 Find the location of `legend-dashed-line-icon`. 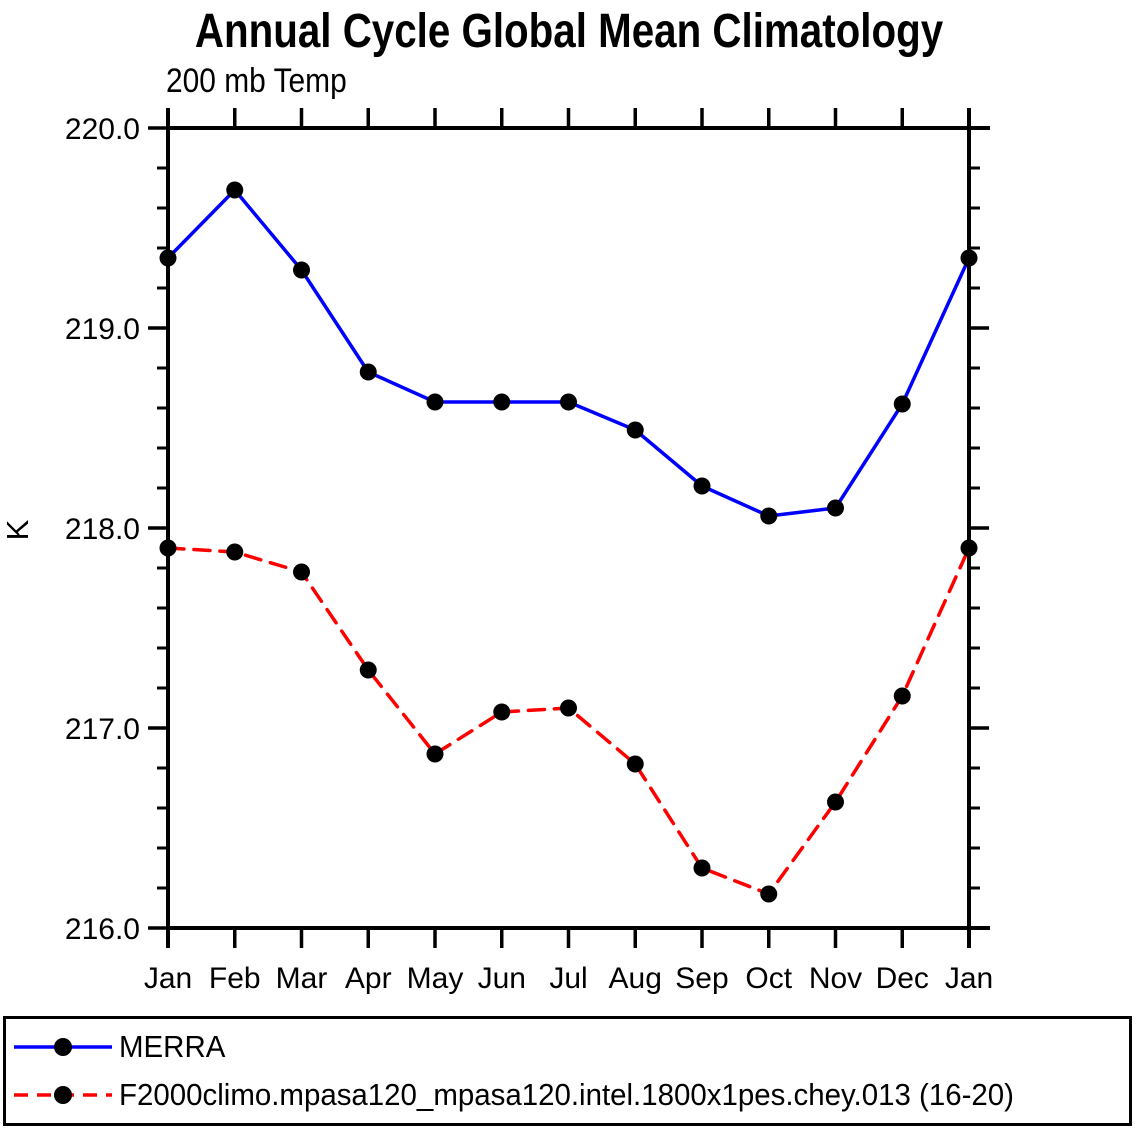

legend-dashed-line-icon is located at coordinates (63, 1095).